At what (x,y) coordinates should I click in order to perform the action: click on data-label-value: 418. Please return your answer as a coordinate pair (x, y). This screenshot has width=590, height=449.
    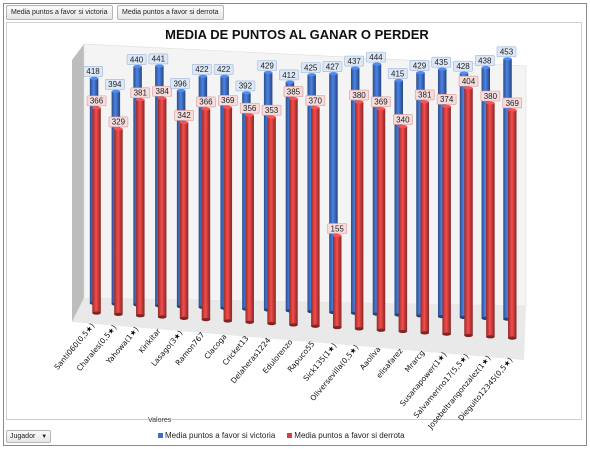
    Looking at the image, I should click on (93, 71).